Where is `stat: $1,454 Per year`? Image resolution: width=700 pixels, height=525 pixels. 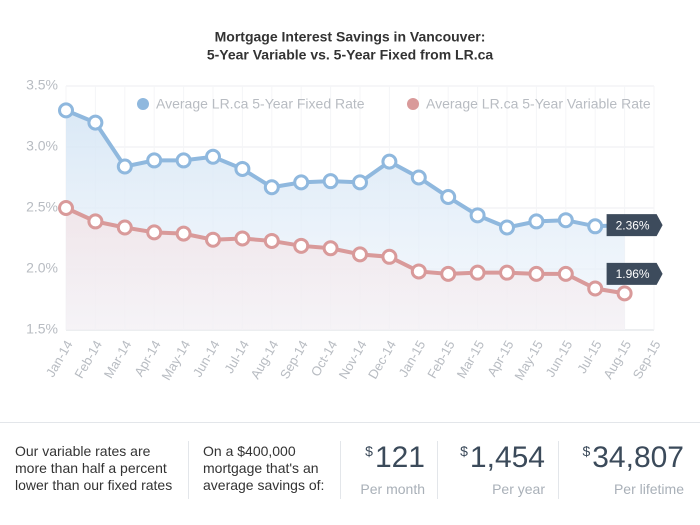 stat: $1,454 Per year is located at coordinates (495, 469).